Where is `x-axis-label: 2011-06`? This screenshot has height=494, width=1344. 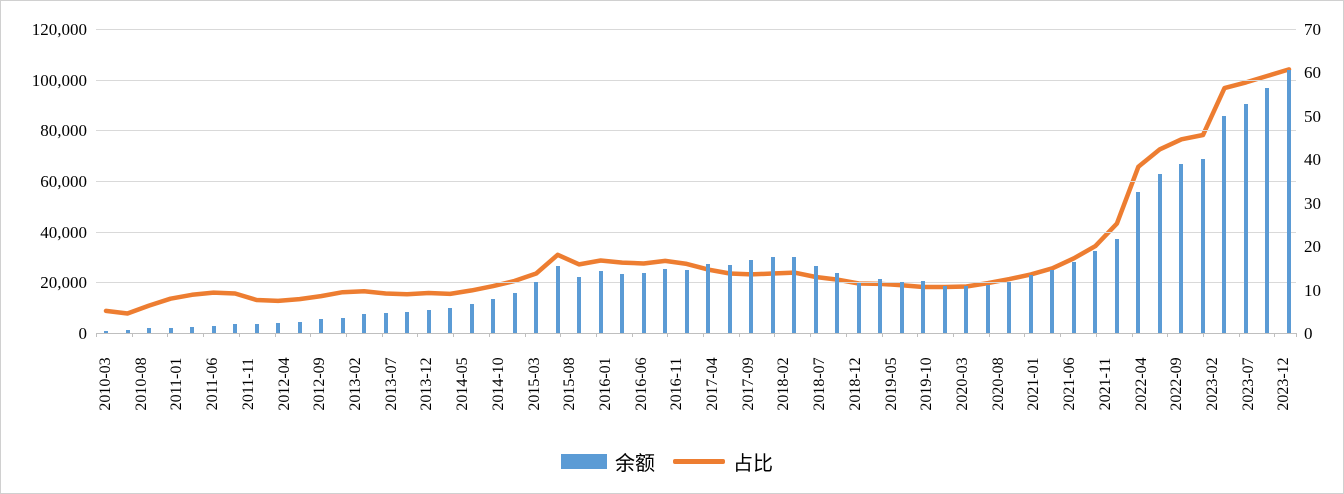
x-axis-label: 2011-06 is located at coordinates (213, 384).